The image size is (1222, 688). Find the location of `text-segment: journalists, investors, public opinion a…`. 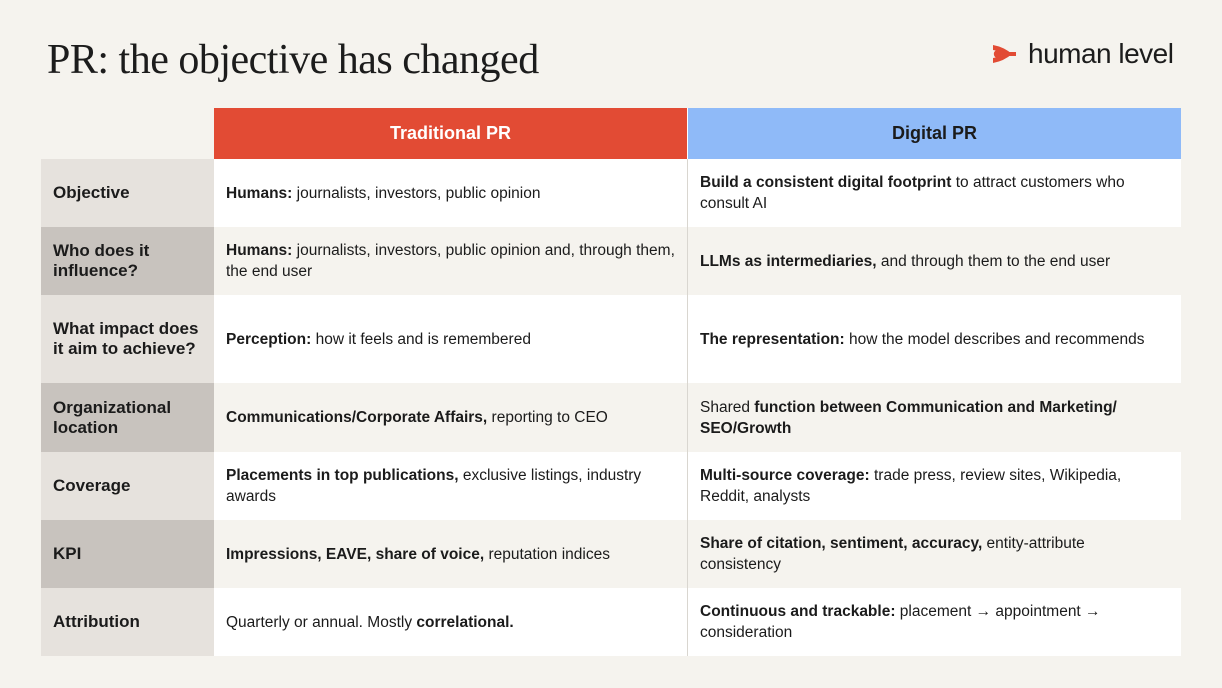

text-segment: journalists, investors, public opinion a… is located at coordinates (450, 261).